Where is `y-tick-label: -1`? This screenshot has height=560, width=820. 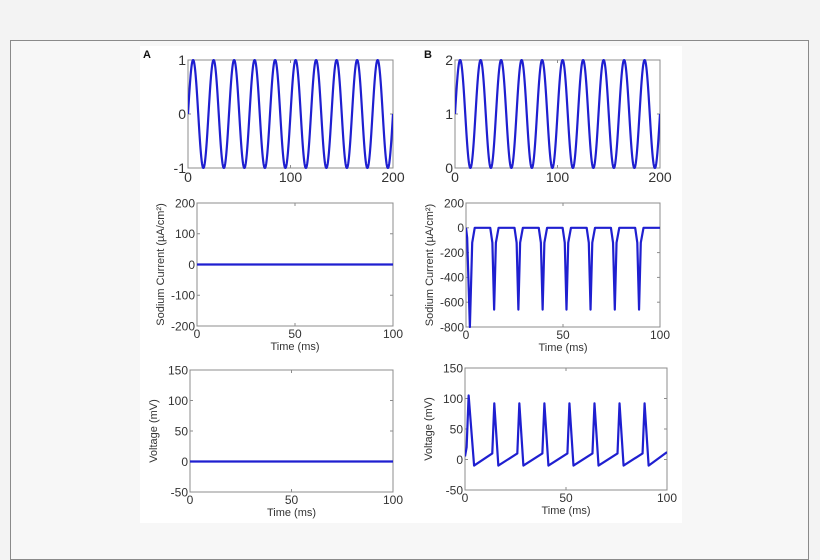
y-tick-label: -1 is located at coordinates (180, 168).